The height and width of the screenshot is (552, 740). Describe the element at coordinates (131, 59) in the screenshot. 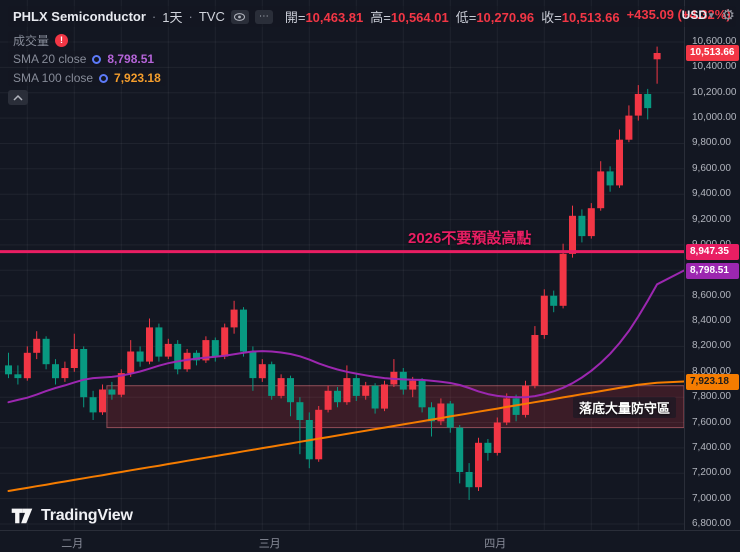

I see `sma20-value: 8,798.51` at that location.